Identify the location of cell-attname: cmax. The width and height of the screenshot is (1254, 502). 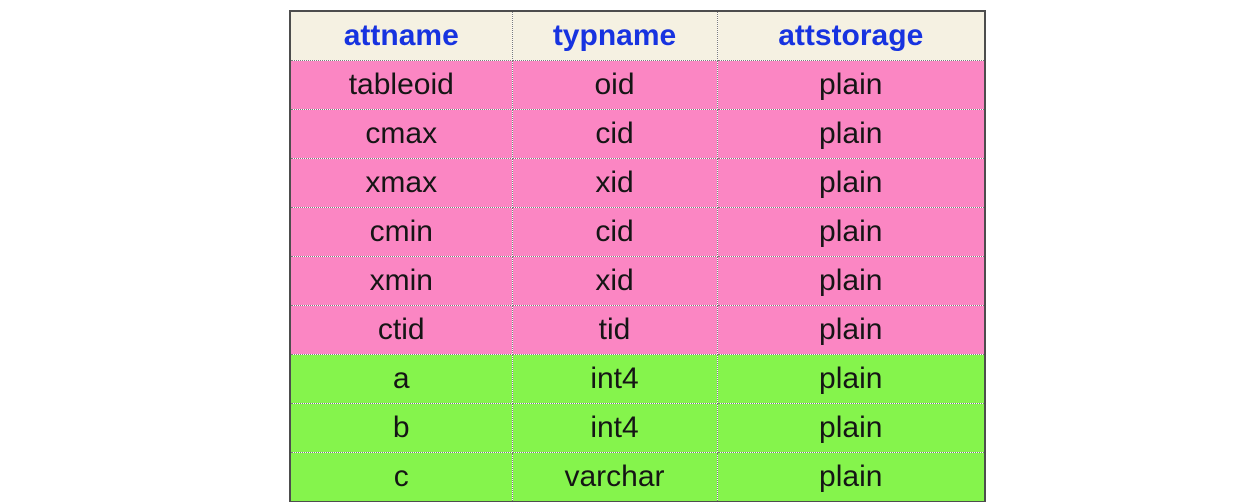
(401, 134).